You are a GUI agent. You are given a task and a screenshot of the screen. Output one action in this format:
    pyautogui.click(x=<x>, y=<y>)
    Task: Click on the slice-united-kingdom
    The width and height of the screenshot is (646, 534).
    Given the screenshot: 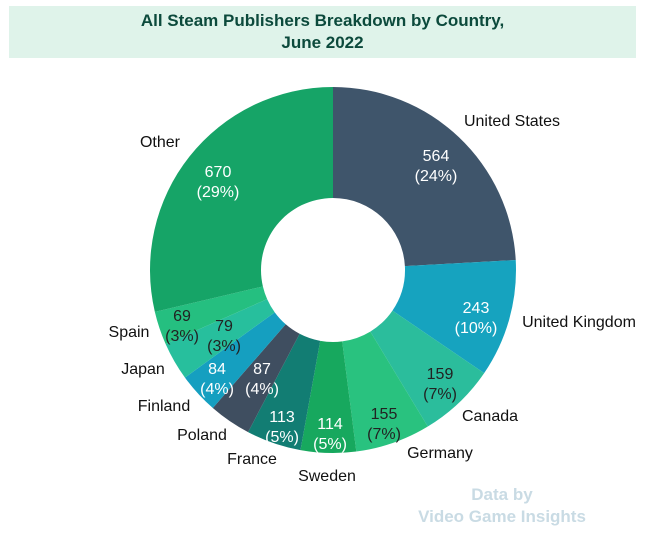 What is the action you would take?
    pyautogui.click(x=454, y=317)
    